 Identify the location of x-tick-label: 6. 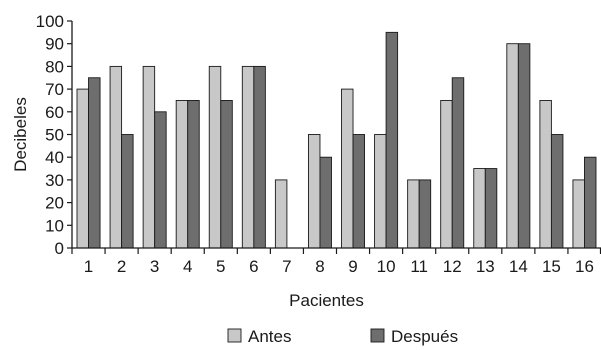
(253, 266).